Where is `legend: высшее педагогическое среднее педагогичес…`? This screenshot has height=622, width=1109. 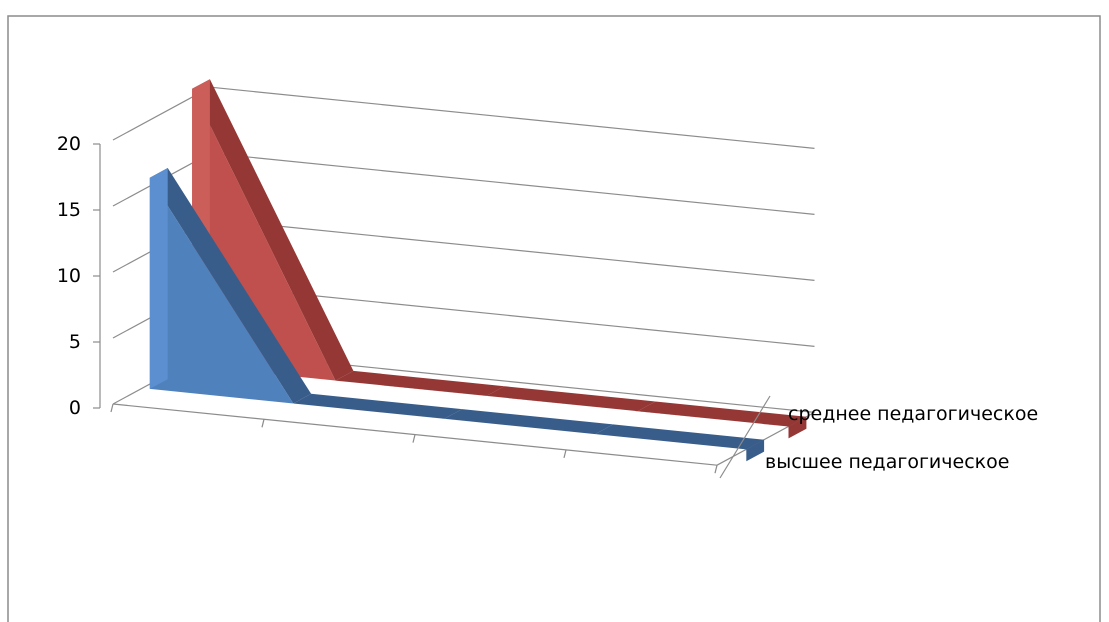
legend: высшее педагогическое среднее педагогичес… is located at coordinates (878, 437).